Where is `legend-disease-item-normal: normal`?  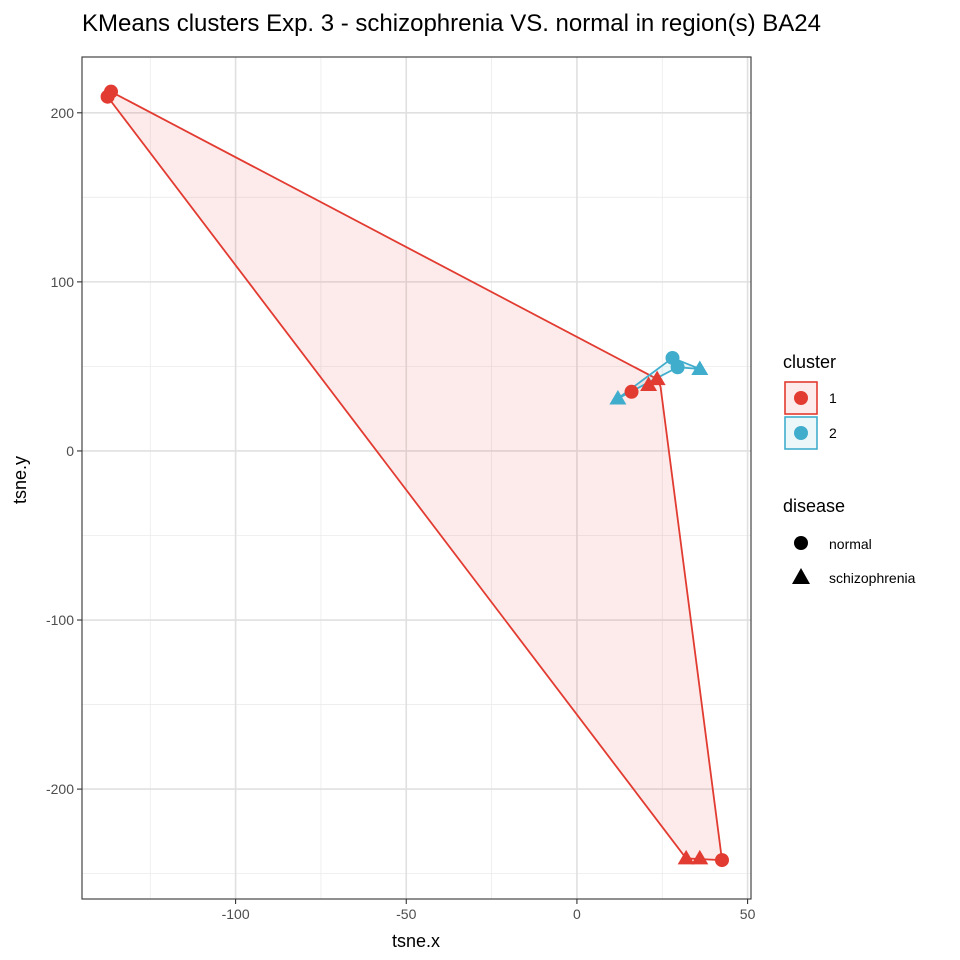
legend-disease-item-normal: normal is located at coordinates (833, 544).